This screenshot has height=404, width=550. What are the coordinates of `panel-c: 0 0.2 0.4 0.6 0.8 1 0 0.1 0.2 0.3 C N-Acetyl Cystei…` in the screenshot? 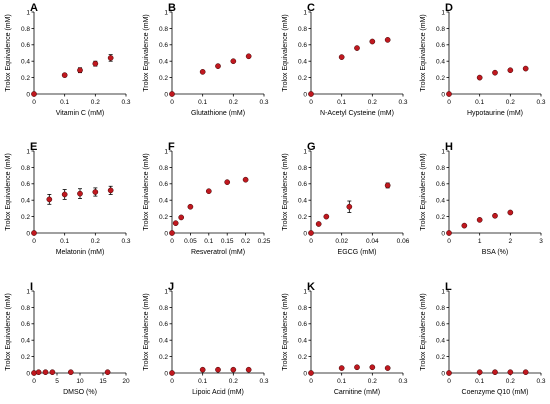 It's located at (345, 59).